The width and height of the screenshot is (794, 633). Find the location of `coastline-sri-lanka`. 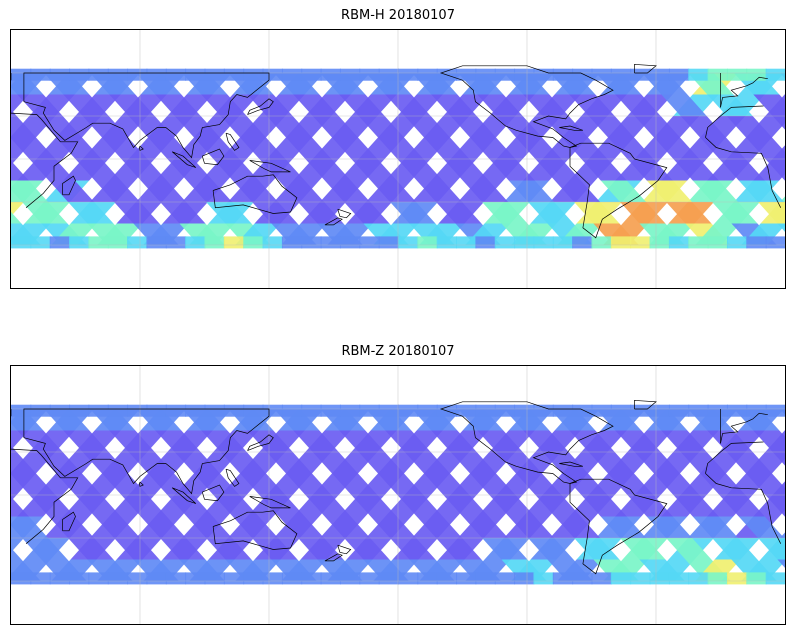

coastline-sri-lanka is located at coordinates (141, 484).